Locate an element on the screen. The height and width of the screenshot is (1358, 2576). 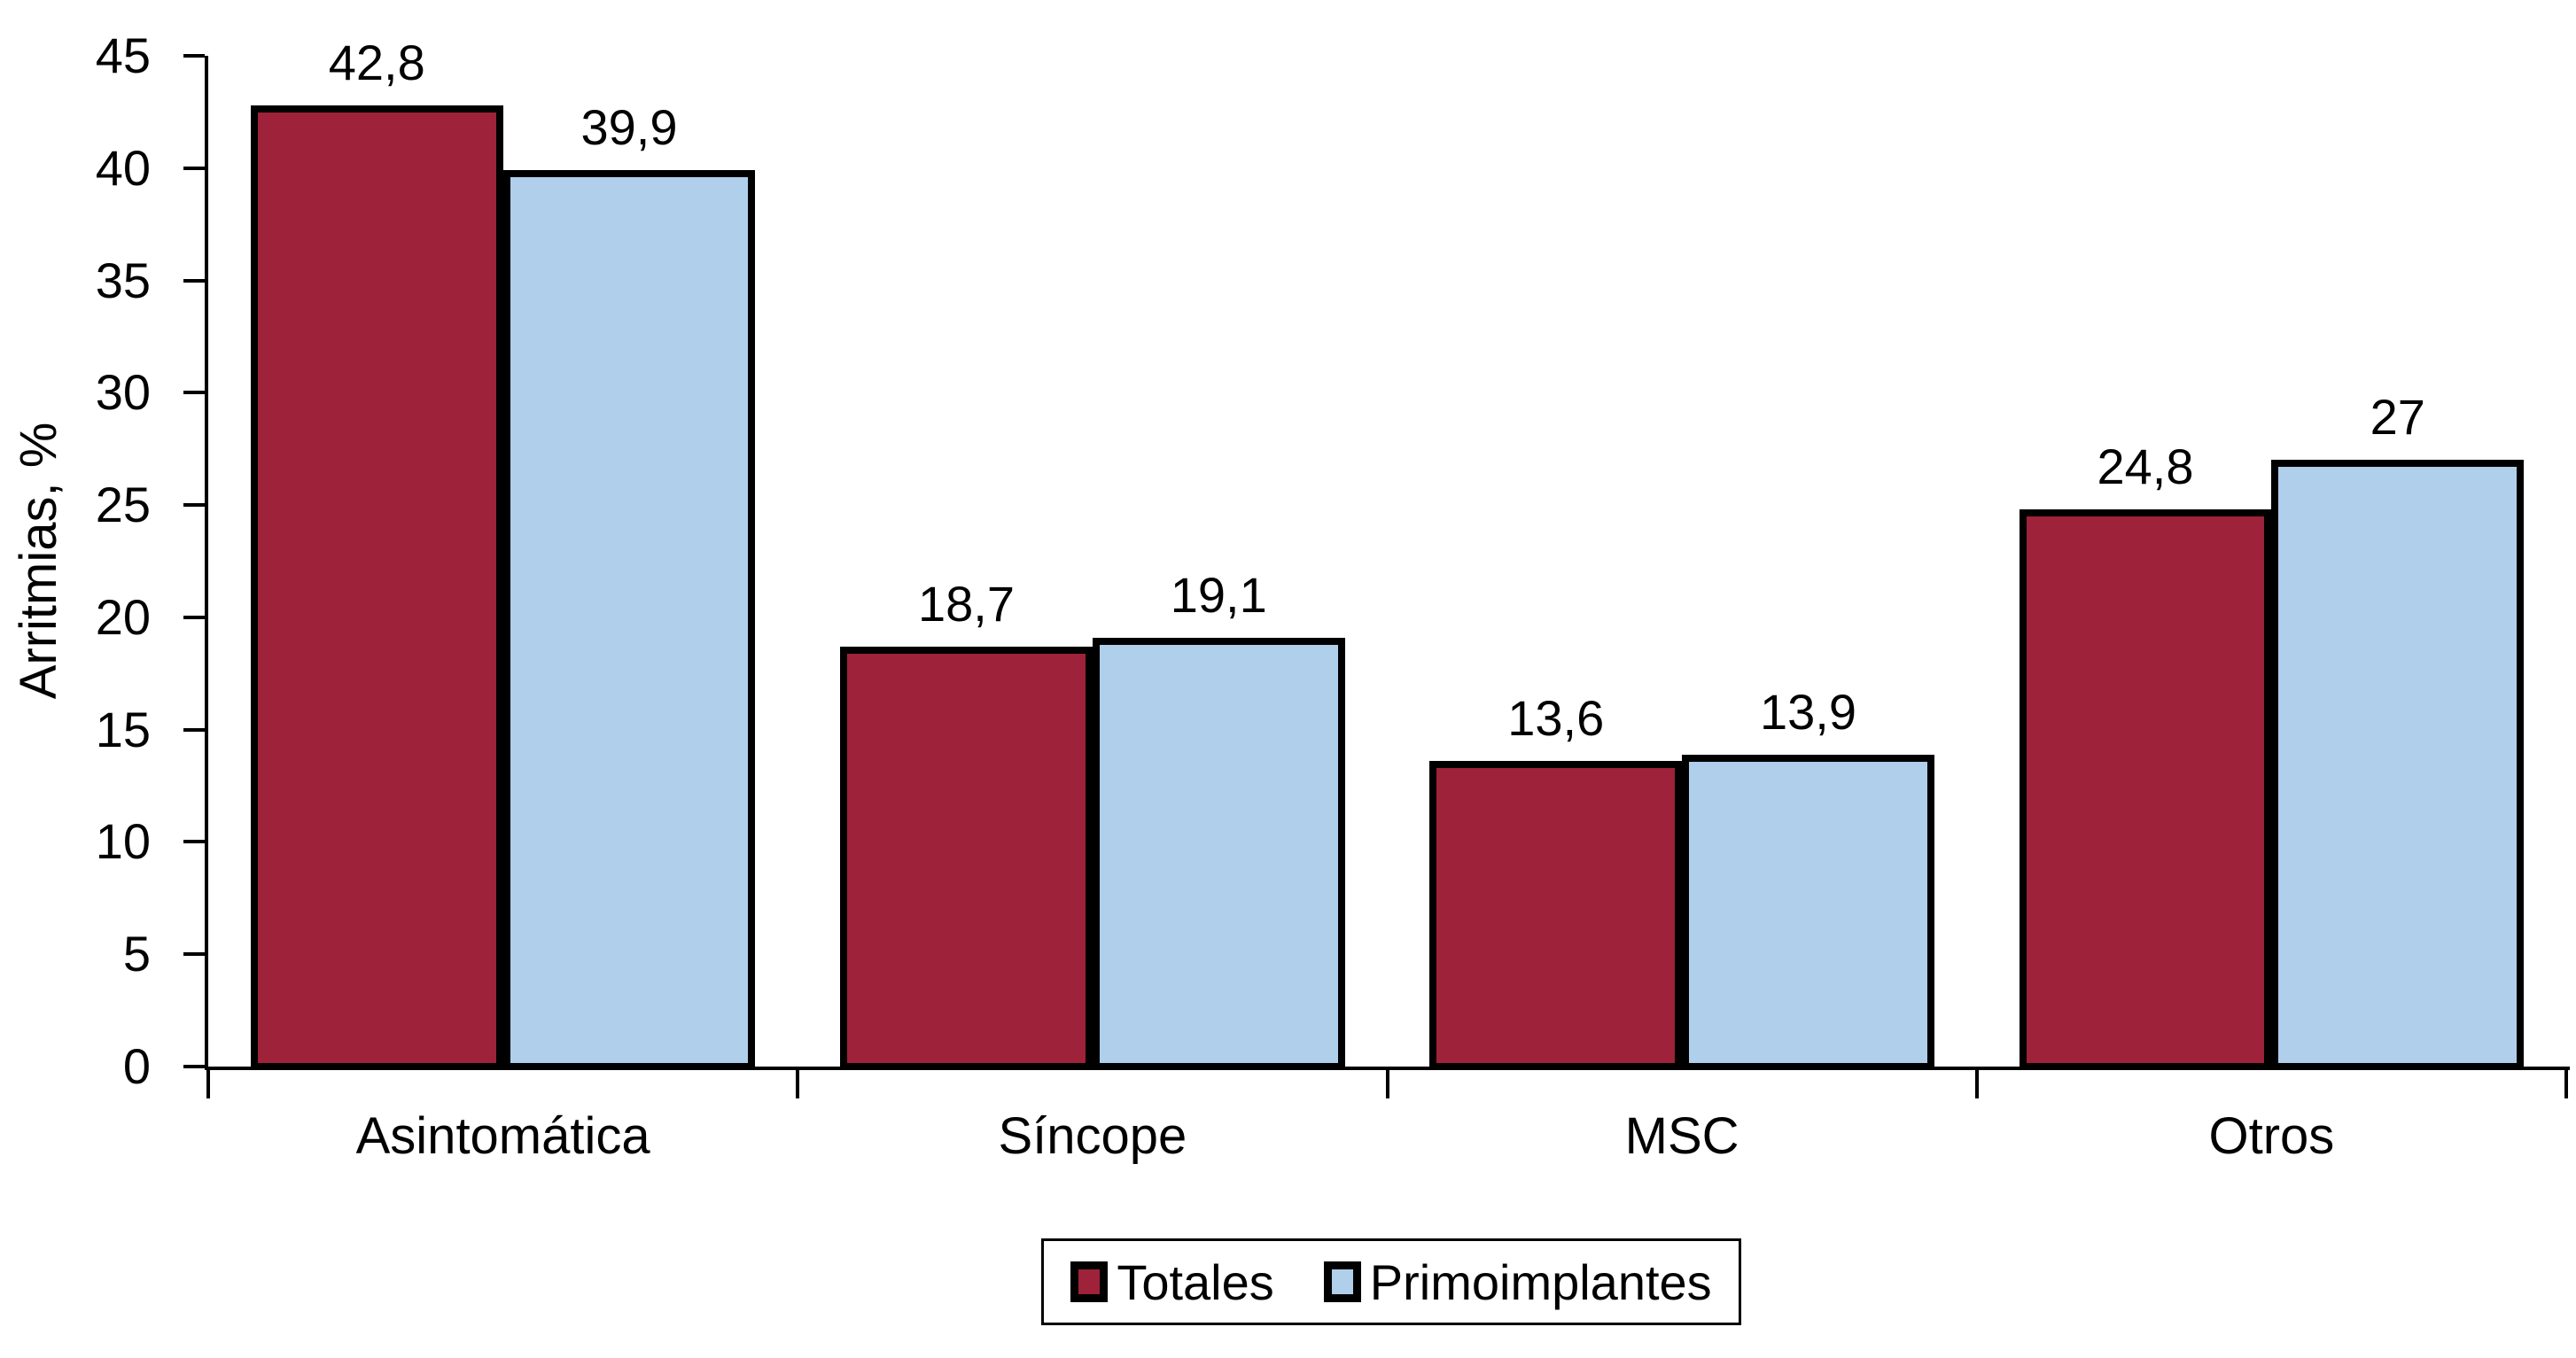
bar-value-label: 13,9 is located at coordinates (1808, 711).